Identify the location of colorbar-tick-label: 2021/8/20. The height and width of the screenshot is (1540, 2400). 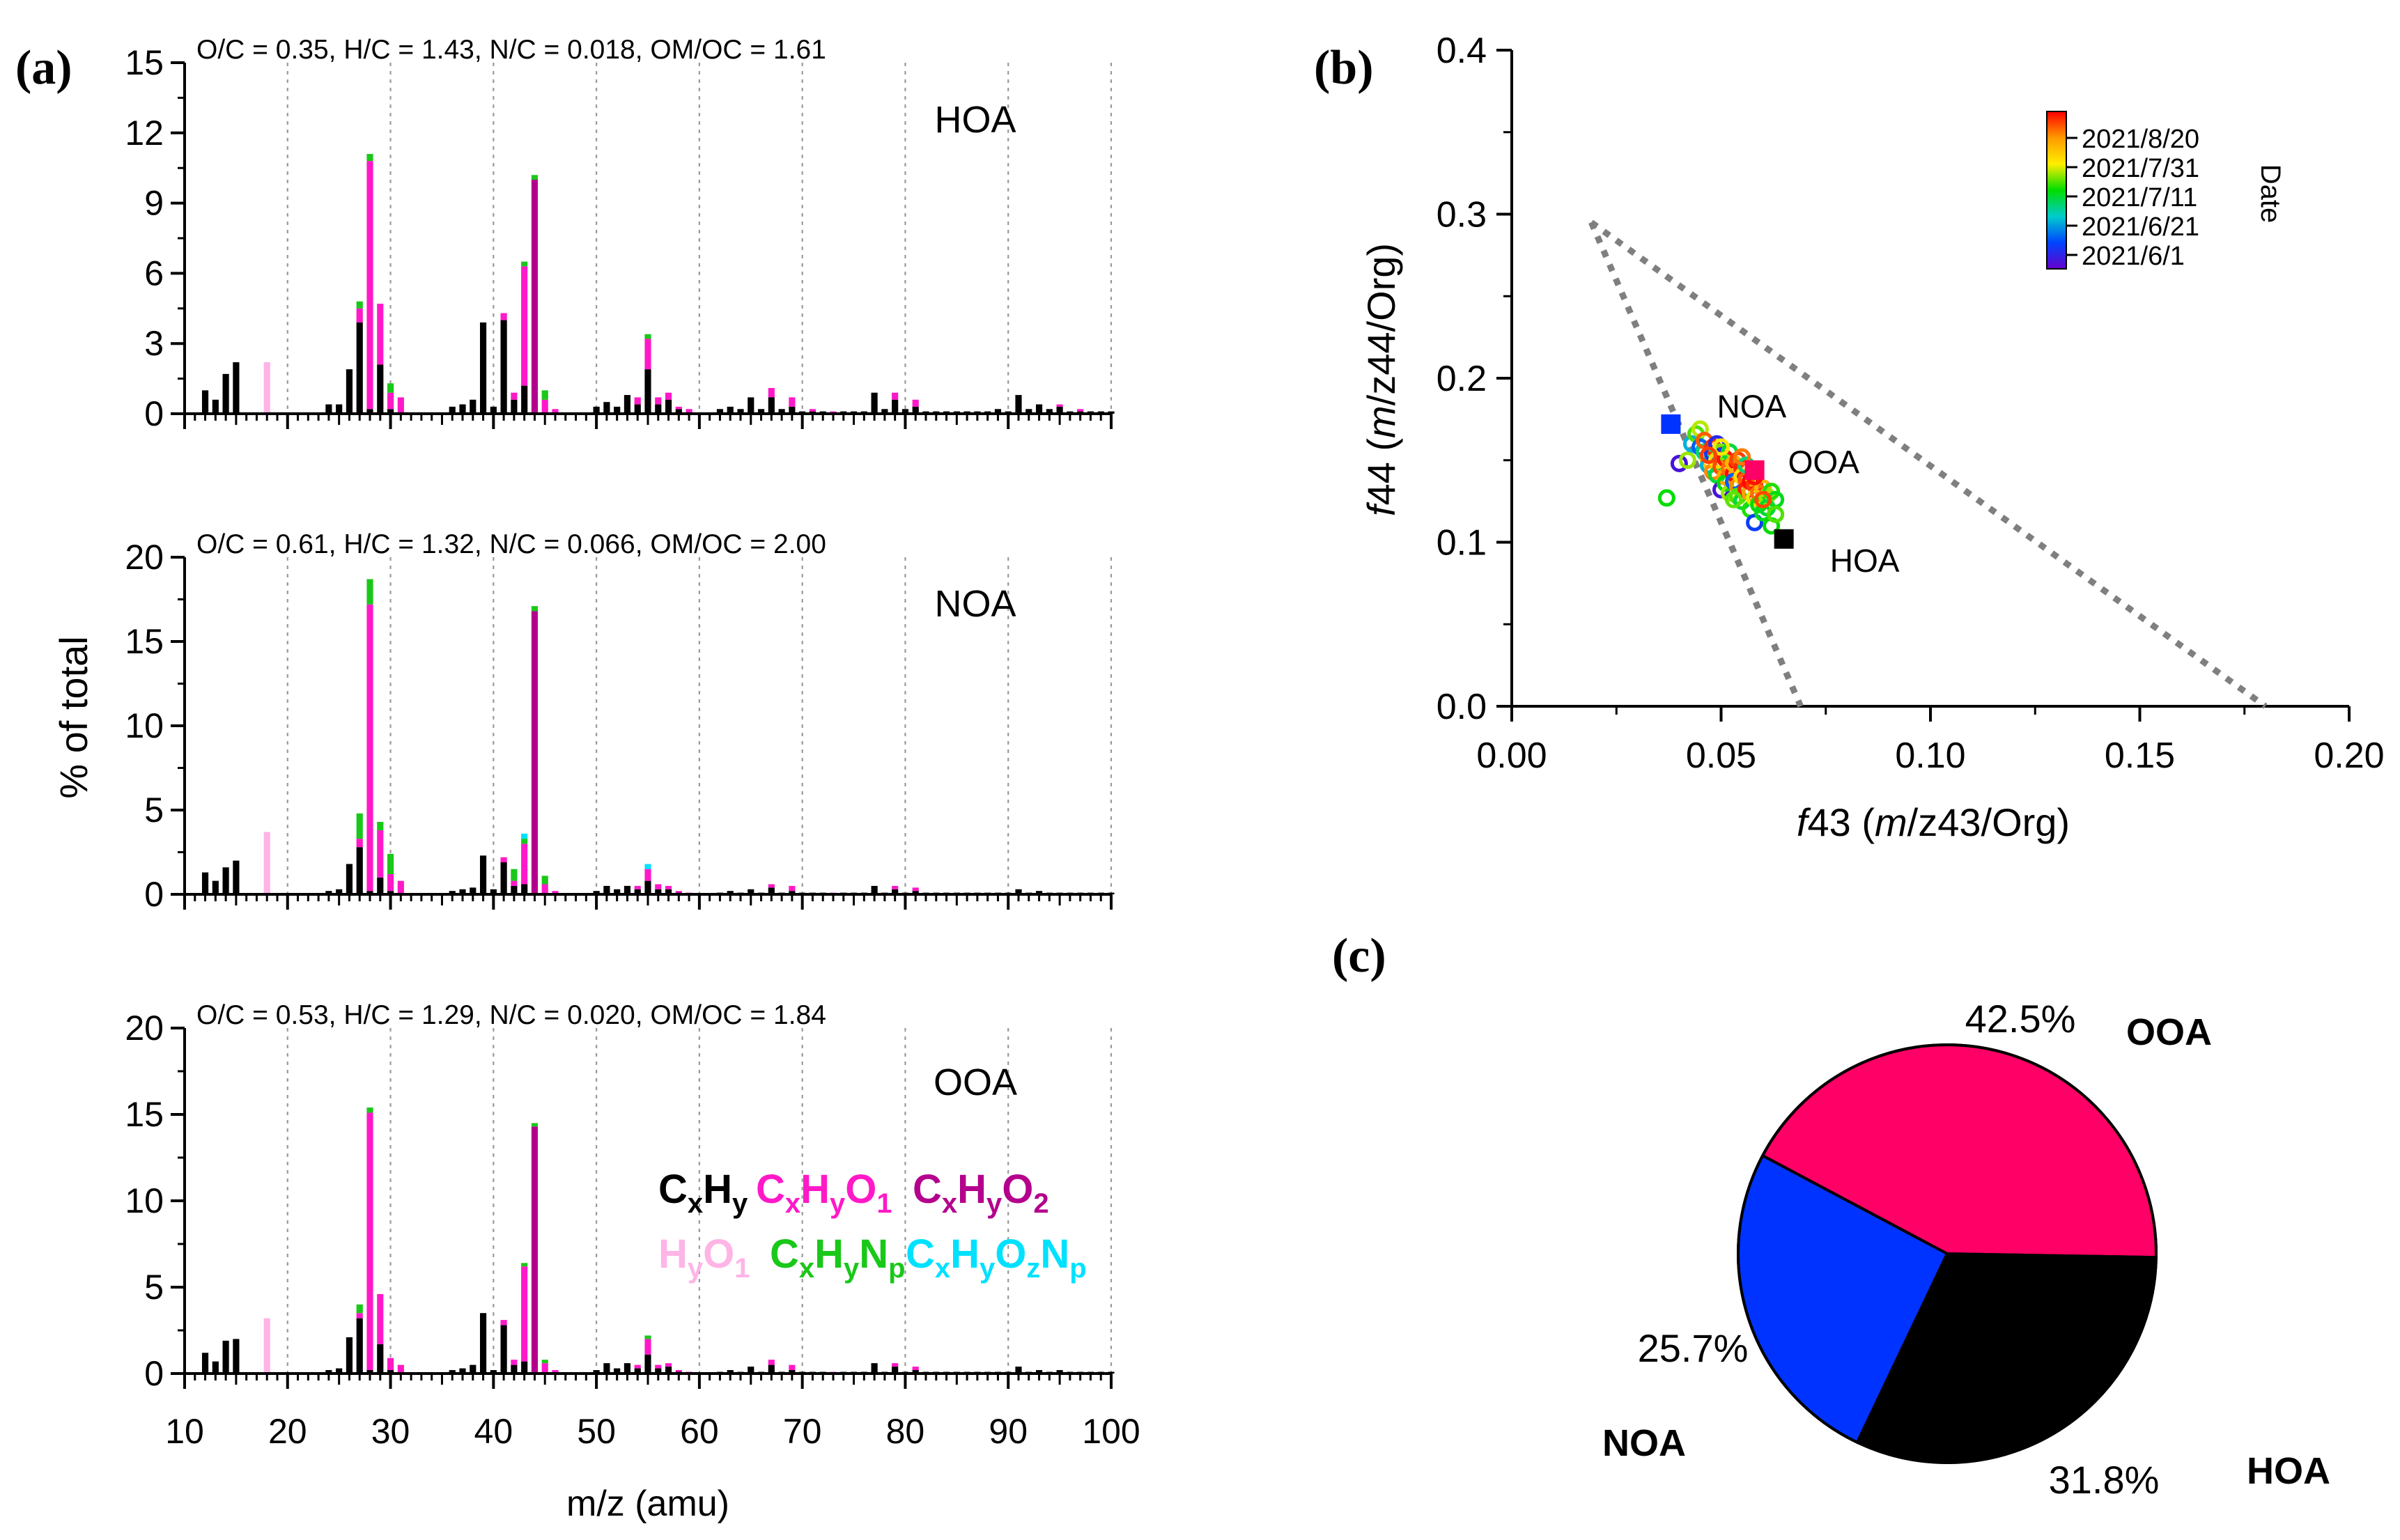
(2140, 139).